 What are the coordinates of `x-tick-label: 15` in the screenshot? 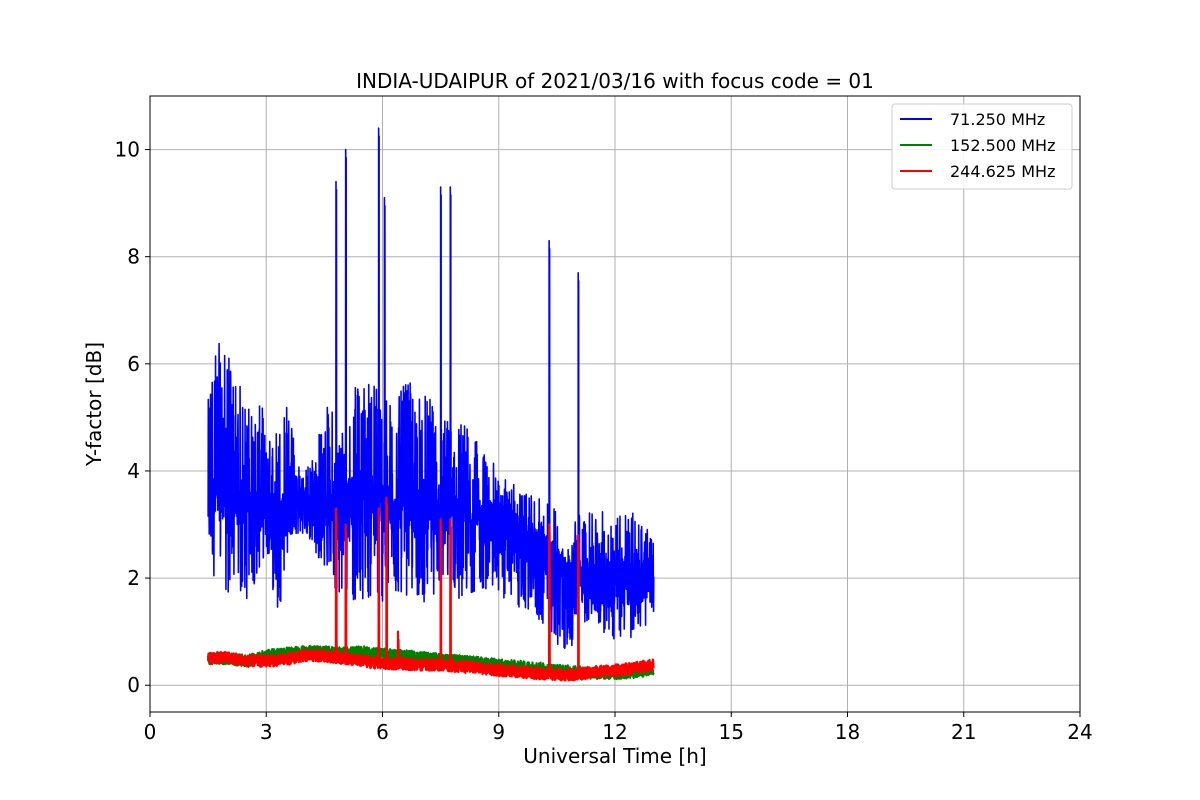 It's located at (731, 732).